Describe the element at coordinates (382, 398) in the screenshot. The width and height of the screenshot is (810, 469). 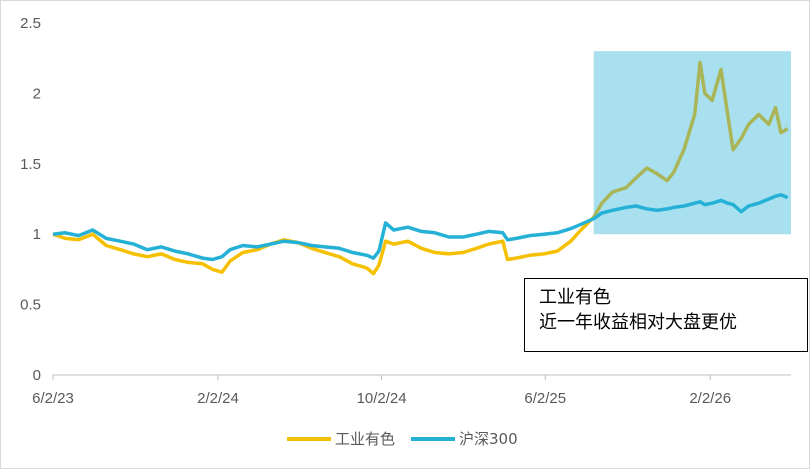
I see `x-tick-label: 10/2/24` at that location.